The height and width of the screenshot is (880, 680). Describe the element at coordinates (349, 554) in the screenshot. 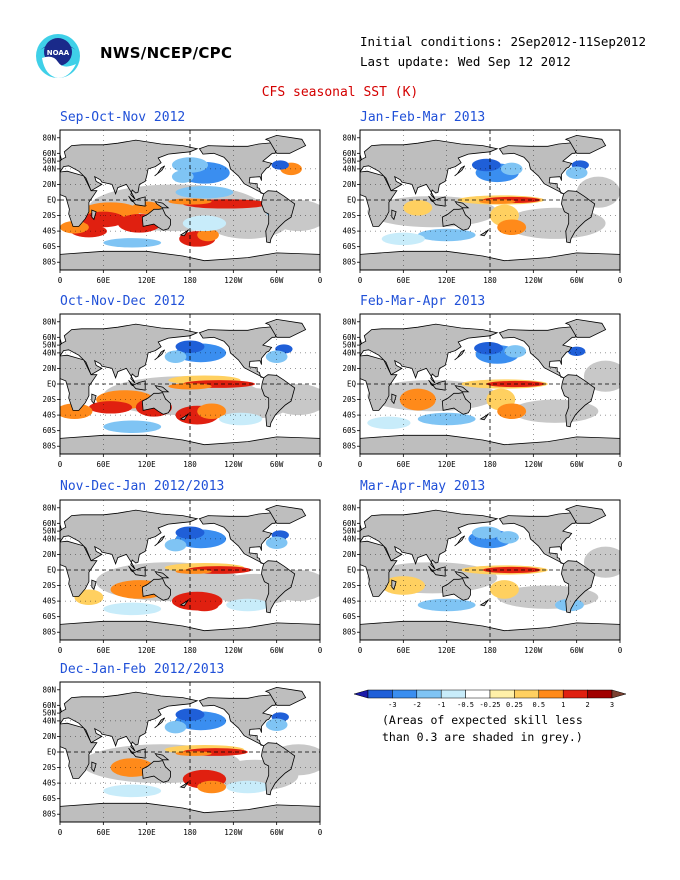

I see `lat-label: 20N` at that location.